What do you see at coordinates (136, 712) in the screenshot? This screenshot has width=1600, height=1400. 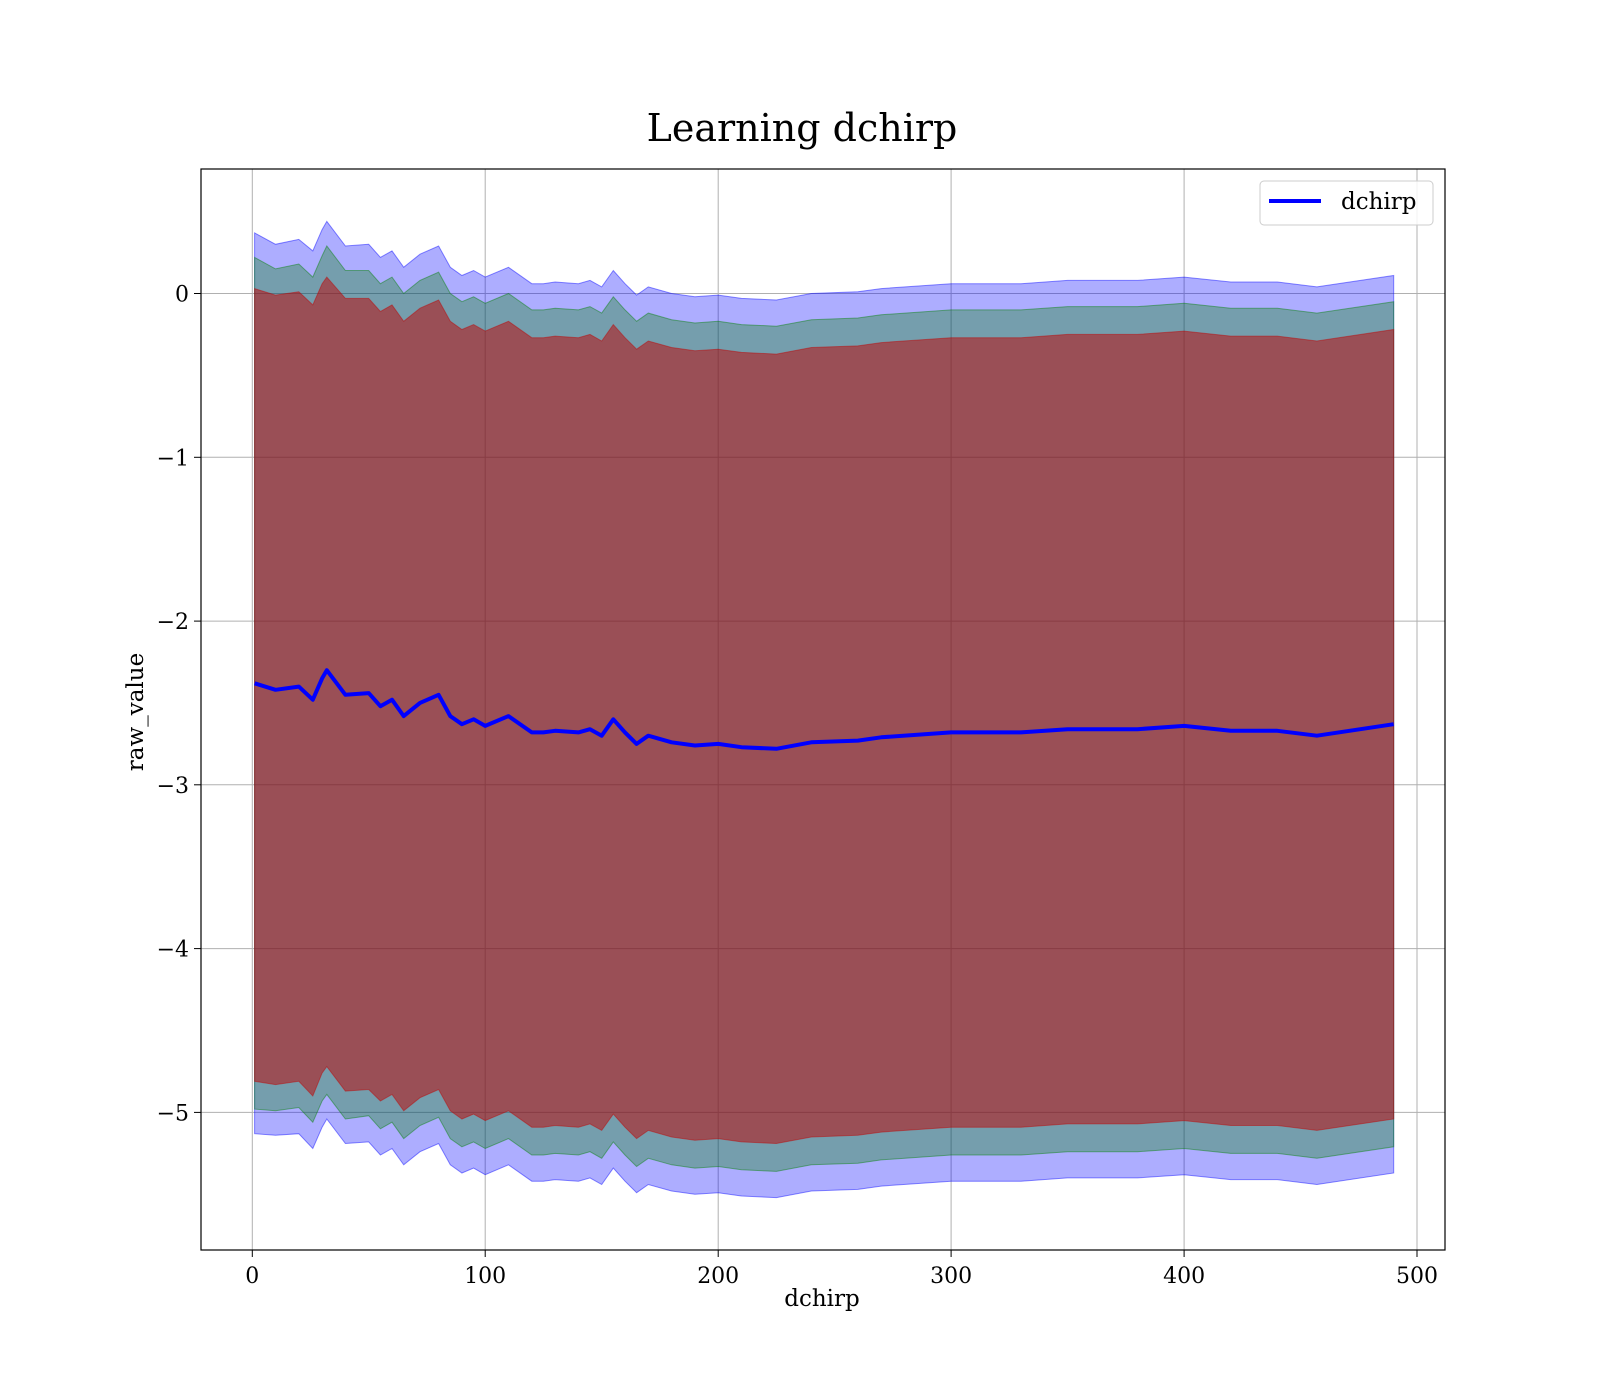 I see `y-axis-label: raw_value` at bounding box center [136, 712].